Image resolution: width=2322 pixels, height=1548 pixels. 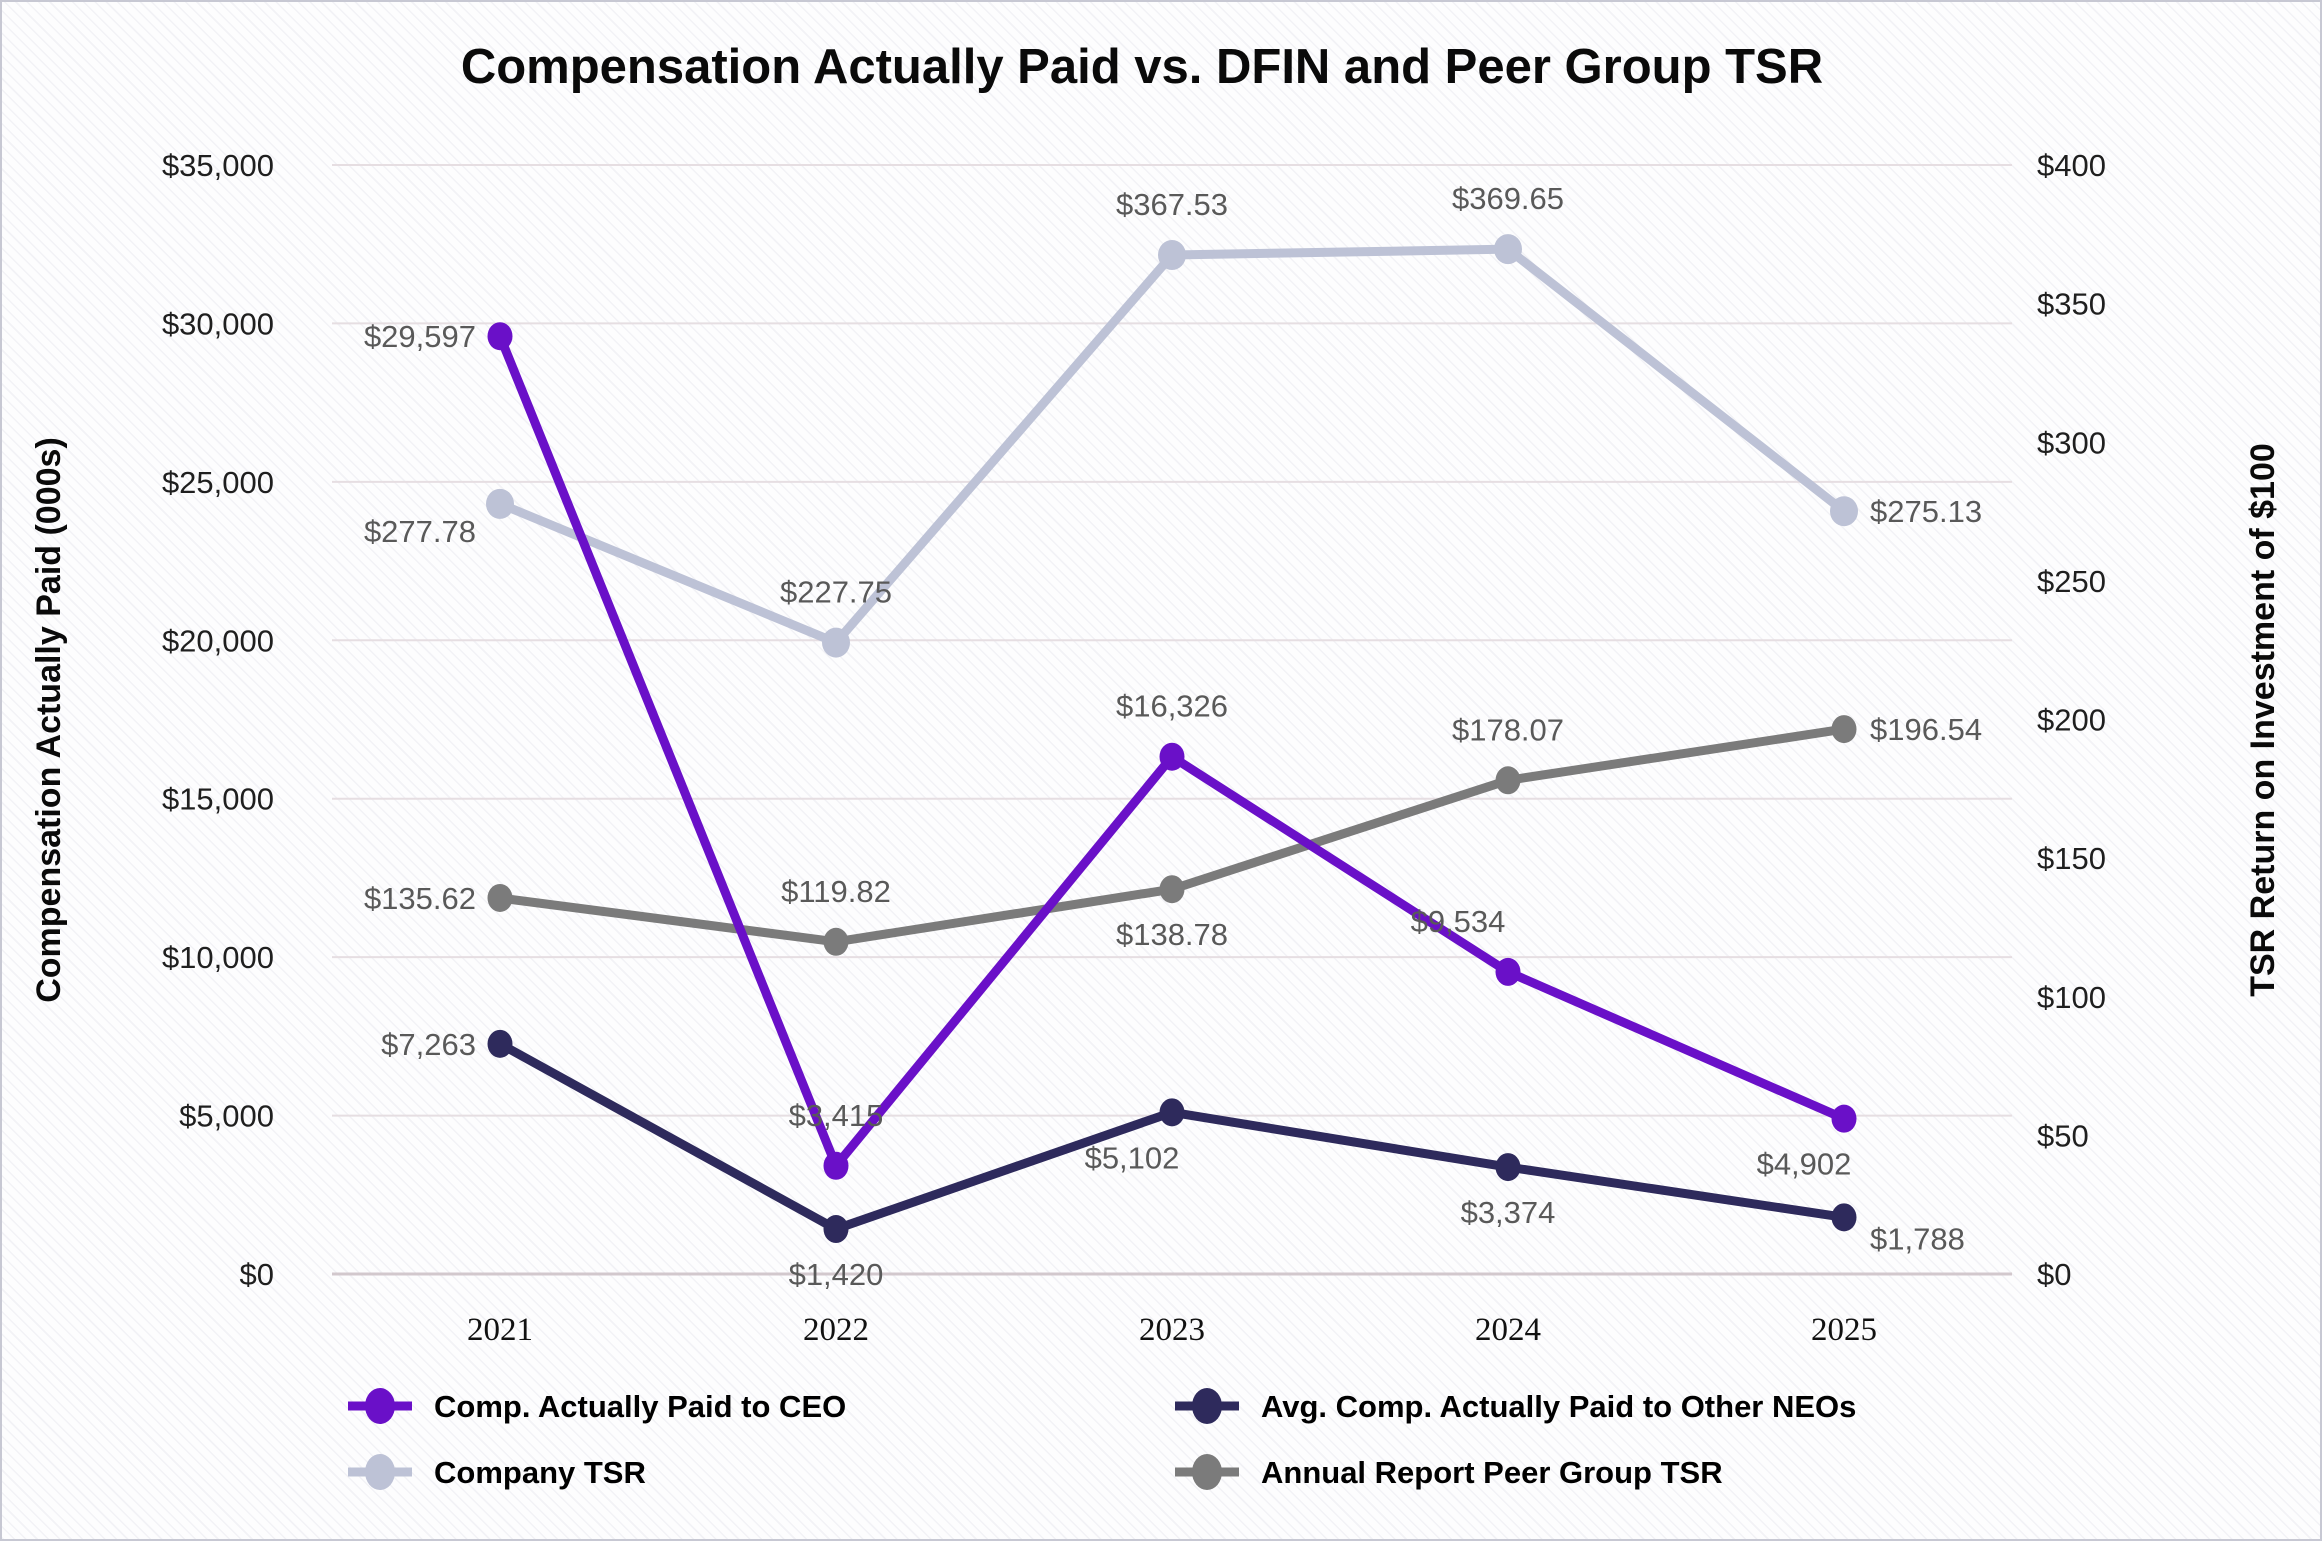 I want to click on data-point-company-tsr-2023, so click(x=1172, y=255).